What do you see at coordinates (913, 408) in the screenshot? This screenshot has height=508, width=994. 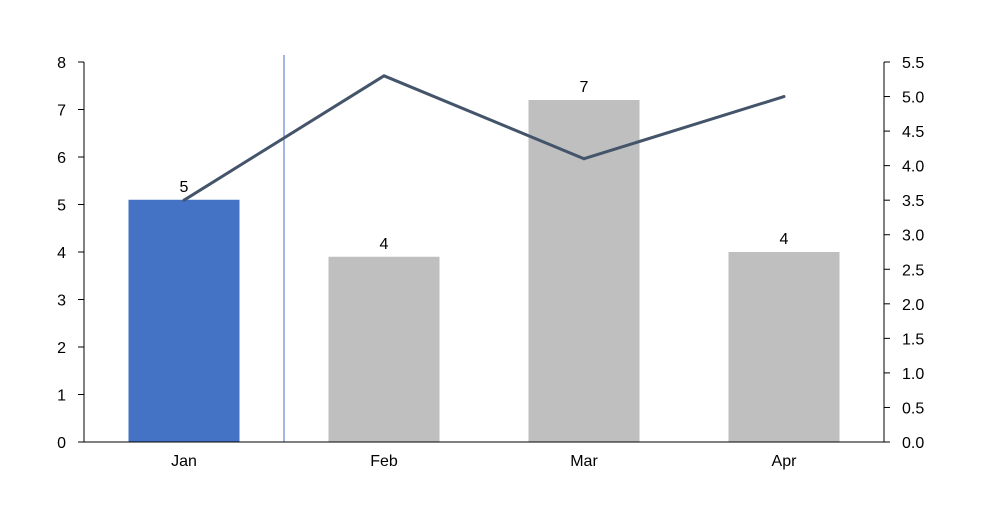 I see `y-right-tick-label: 0.5` at bounding box center [913, 408].